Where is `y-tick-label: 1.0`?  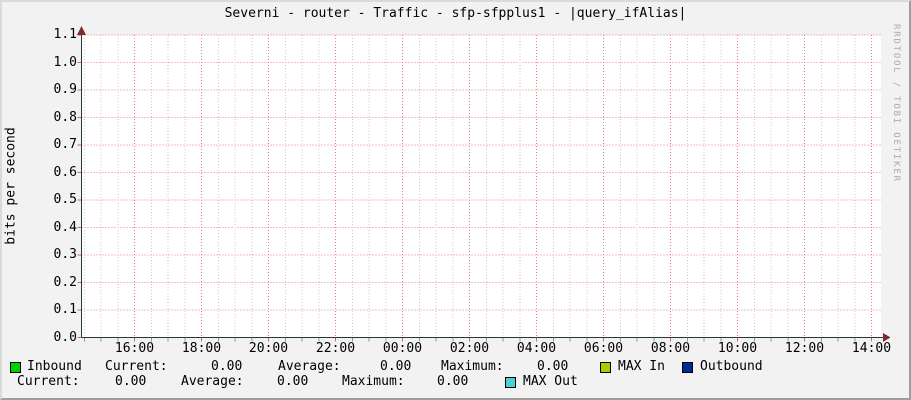 y-tick-label: 1.0 is located at coordinates (65, 62).